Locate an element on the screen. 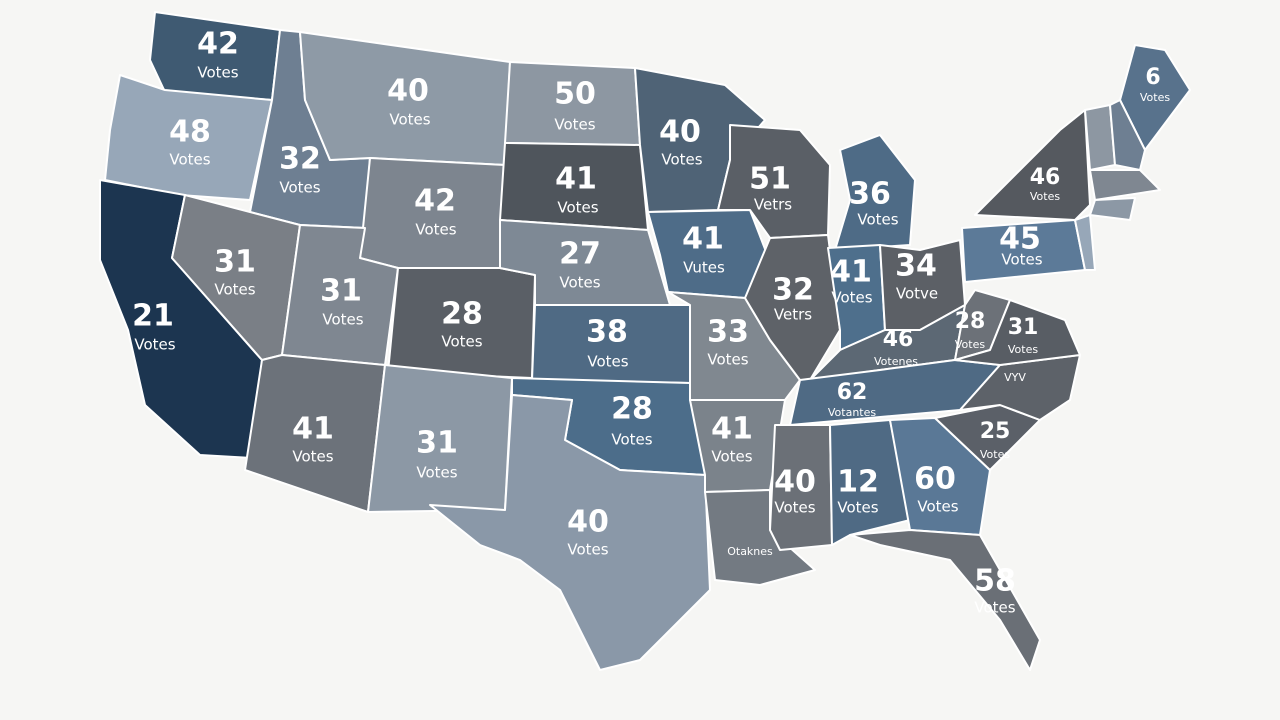 This screenshot has width=1280, height=720. state-label: 46 Votenes is located at coordinates (896, 347).